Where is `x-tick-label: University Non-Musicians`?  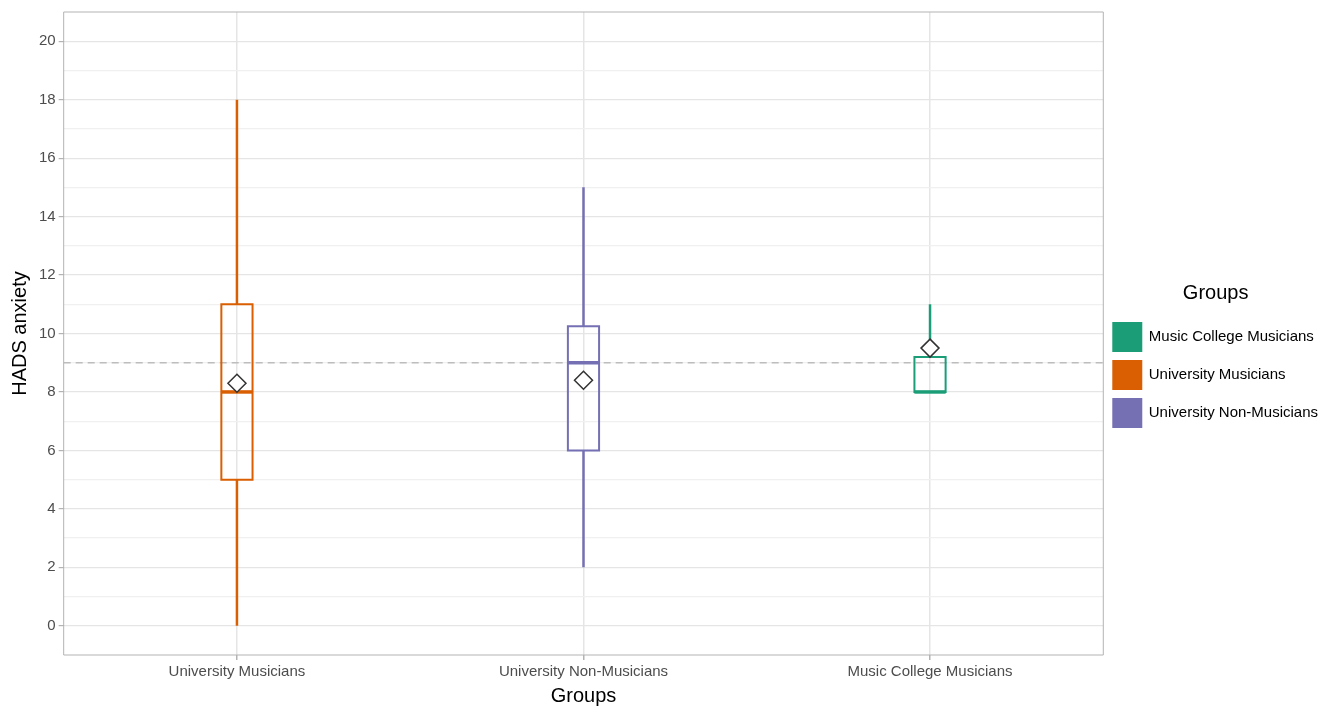
x-tick-label: University Non-Musicians is located at coordinates (583, 671).